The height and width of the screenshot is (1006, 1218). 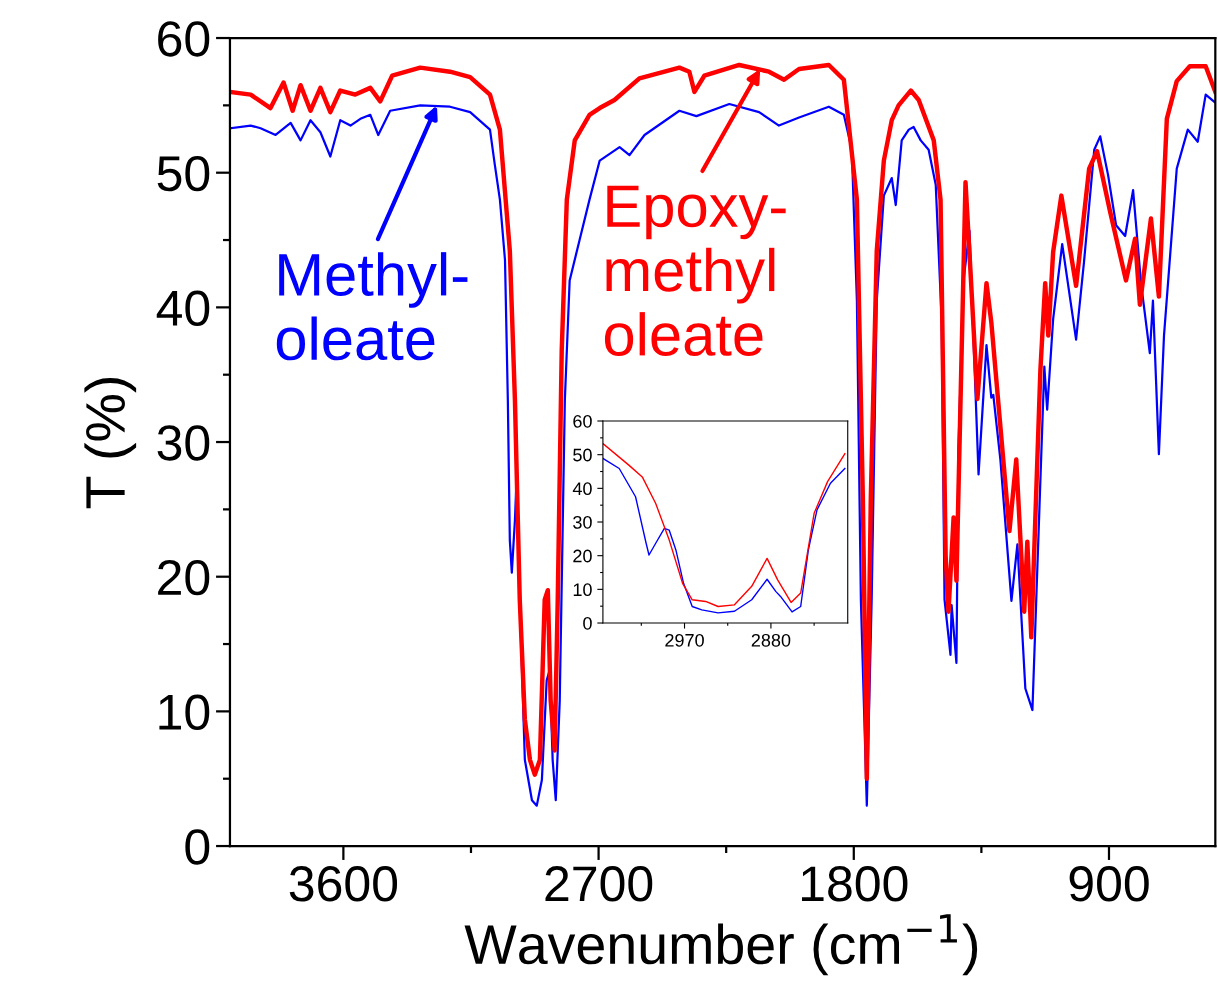 I want to click on x-axis-title: Wavenumber (cm$^{−1}$), so click(x=721, y=945).